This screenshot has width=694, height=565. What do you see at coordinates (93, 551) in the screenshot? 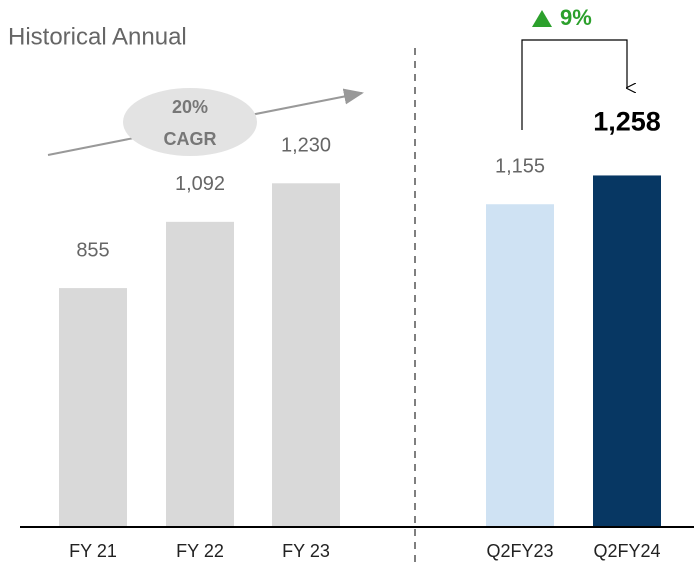
I see `x-tick-label: FY 21` at bounding box center [93, 551].